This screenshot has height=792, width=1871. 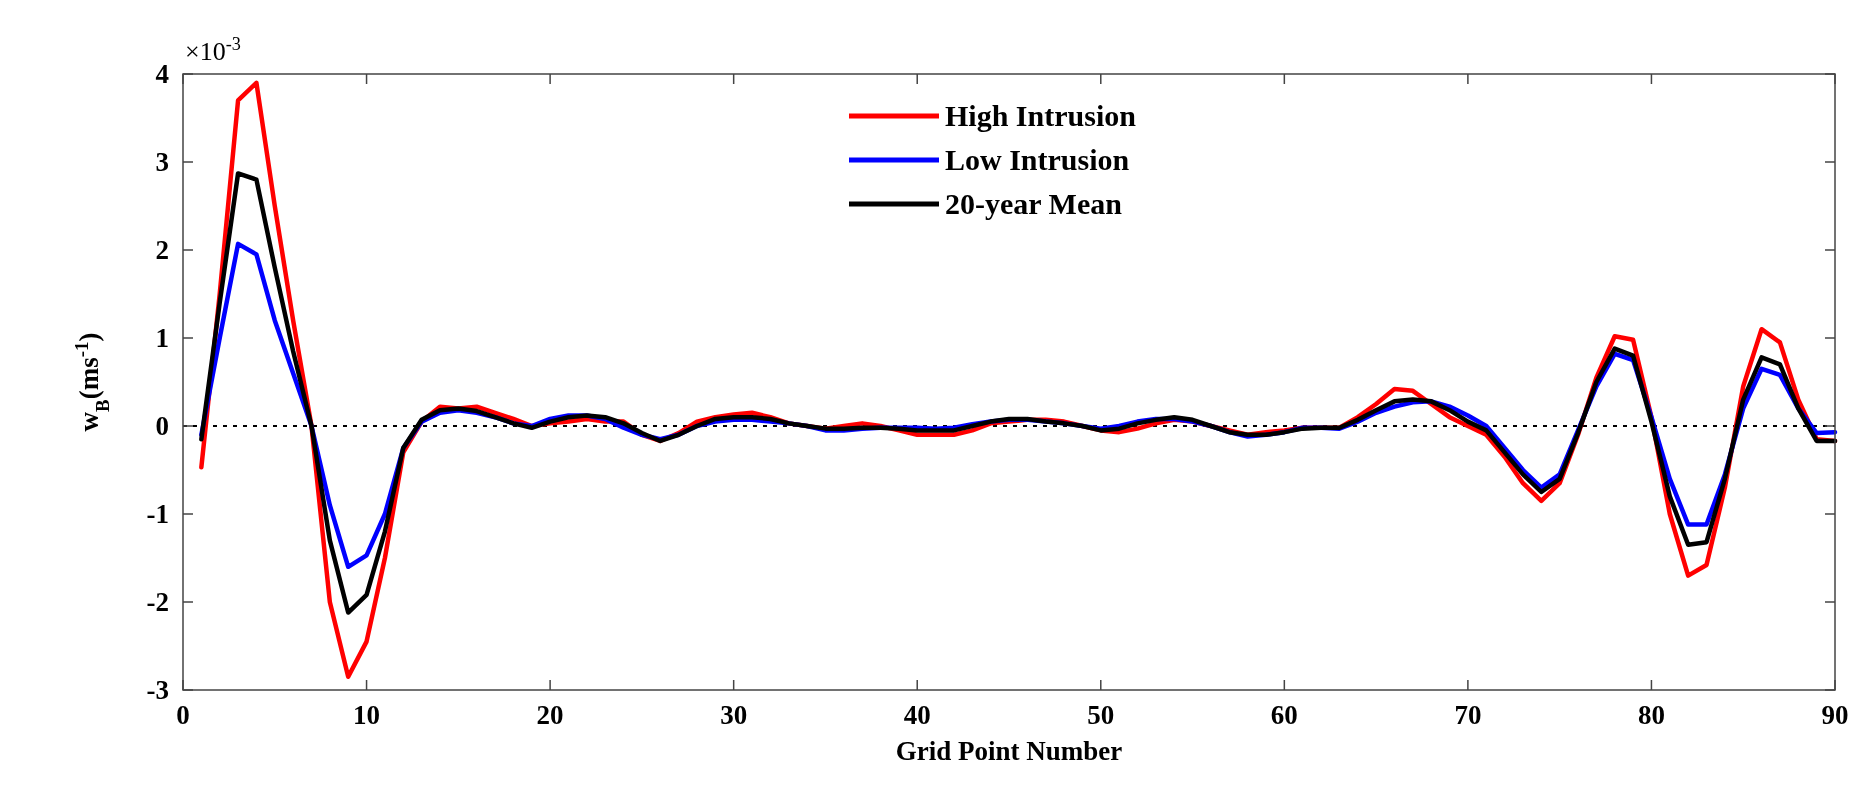 What do you see at coordinates (162, 338) in the screenshot?
I see `y-tick-label: 1` at bounding box center [162, 338].